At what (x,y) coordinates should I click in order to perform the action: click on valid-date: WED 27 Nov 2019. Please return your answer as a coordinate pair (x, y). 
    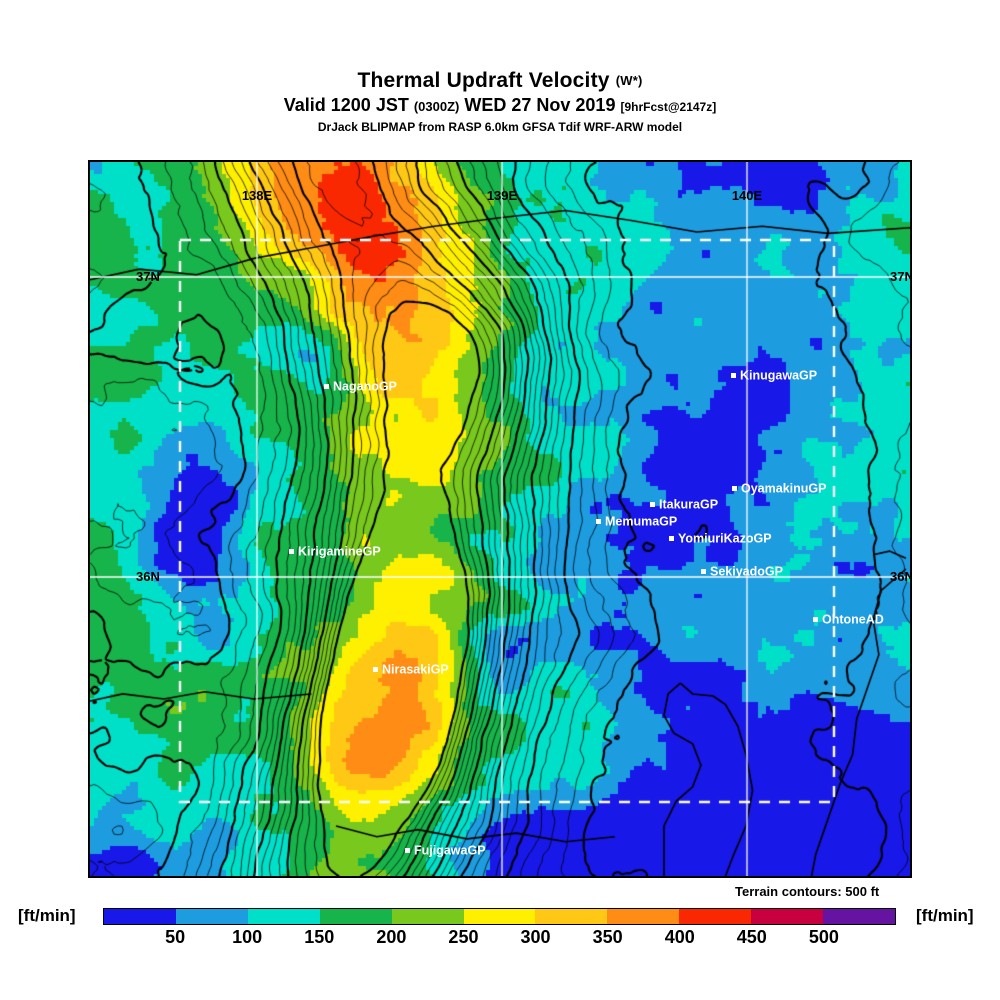
    Looking at the image, I should click on (540, 105).